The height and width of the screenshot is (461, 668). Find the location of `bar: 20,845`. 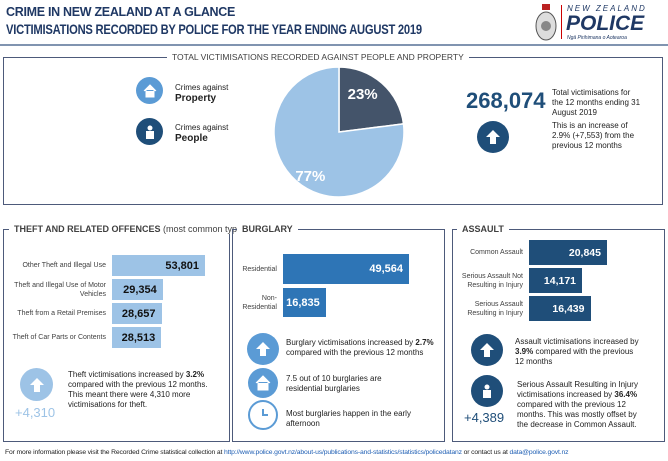

bar: 20,845 is located at coordinates (568, 252).